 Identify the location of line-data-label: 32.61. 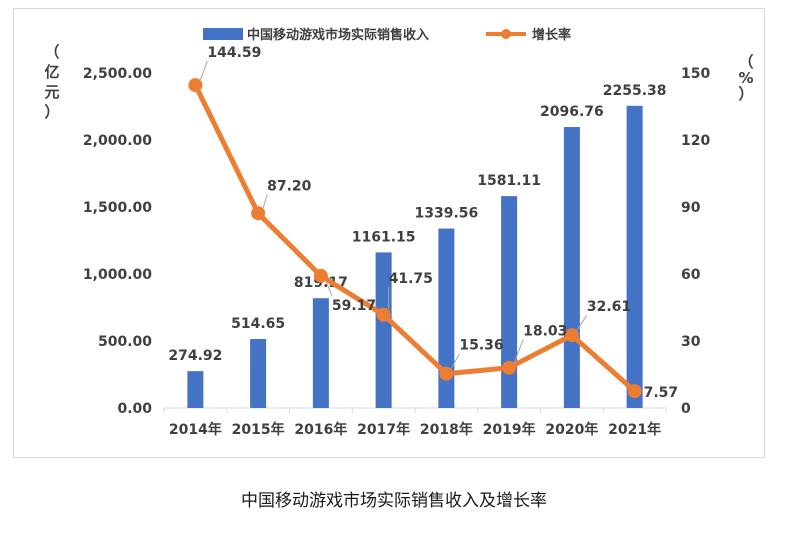
(609, 307).